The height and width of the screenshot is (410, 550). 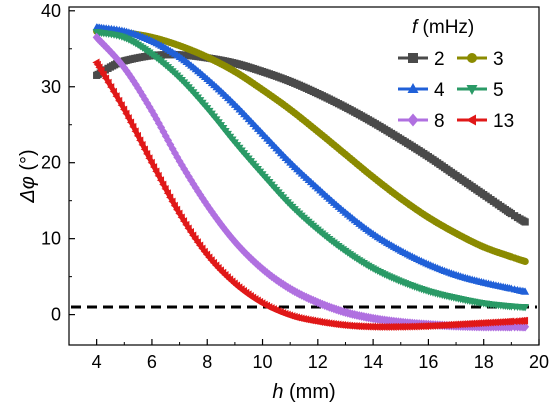 I want to click on legend-entry-13: 13, so click(x=485, y=121).